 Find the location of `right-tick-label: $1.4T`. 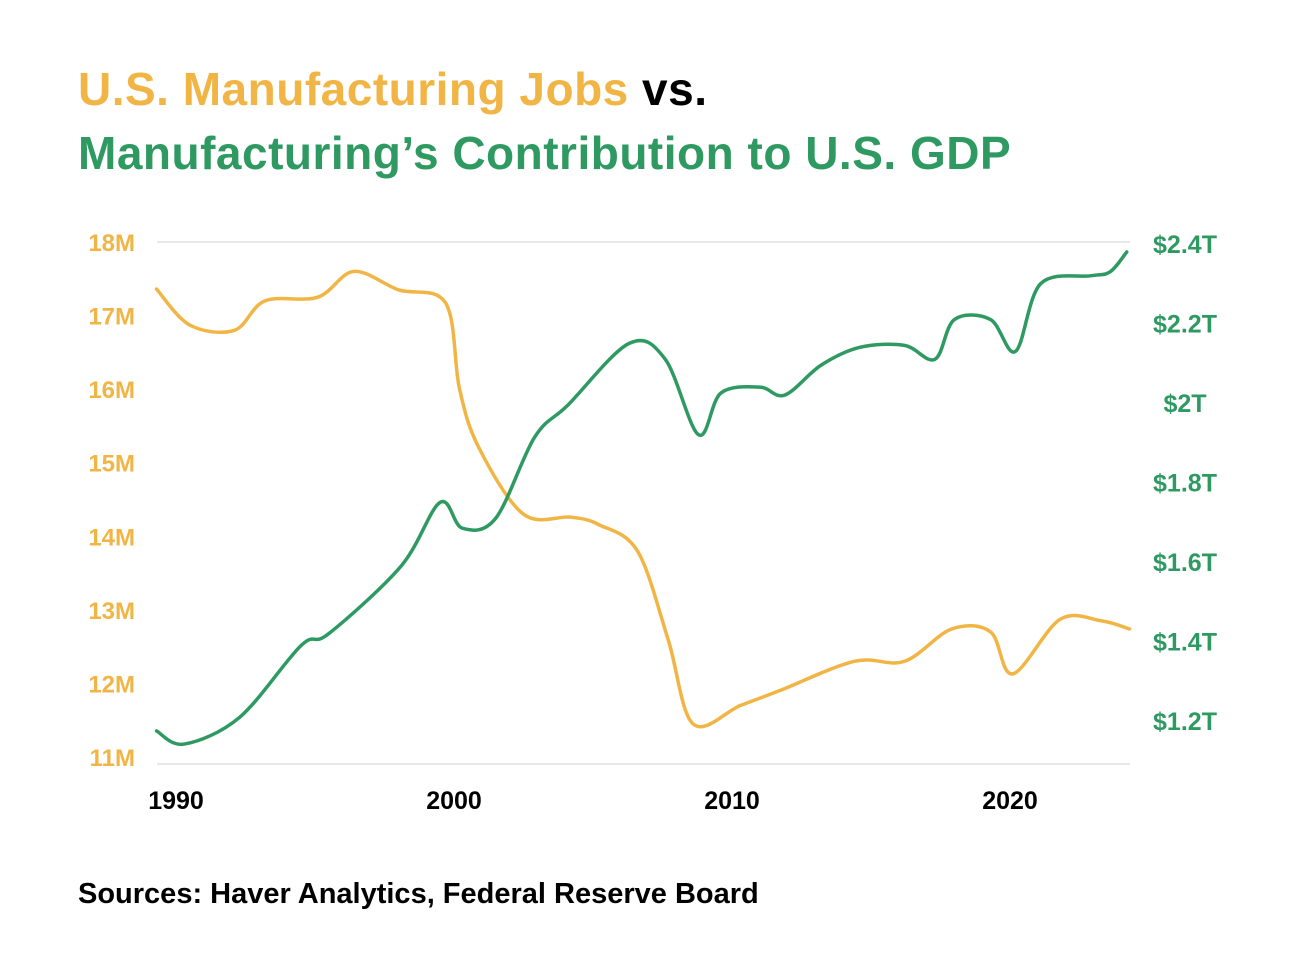

right-tick-label: $1.4T is located at coordinates (1185, 643).